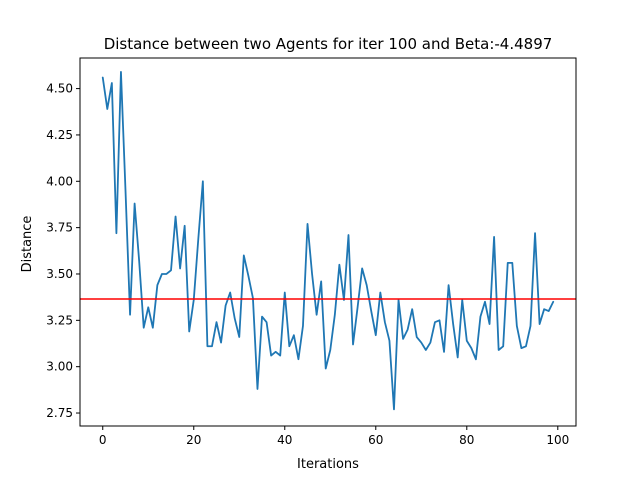 This screenshot has height=480, width=640. Describe the element at coordinates (59, 367) in the screenshot. I see `y-tick-label: 3.00` at that location.